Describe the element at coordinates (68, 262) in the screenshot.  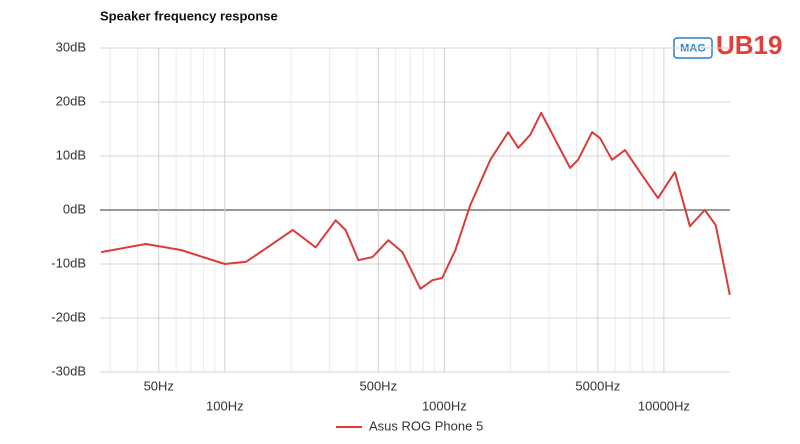
I see `y-tick-label: -10dB` at that location.